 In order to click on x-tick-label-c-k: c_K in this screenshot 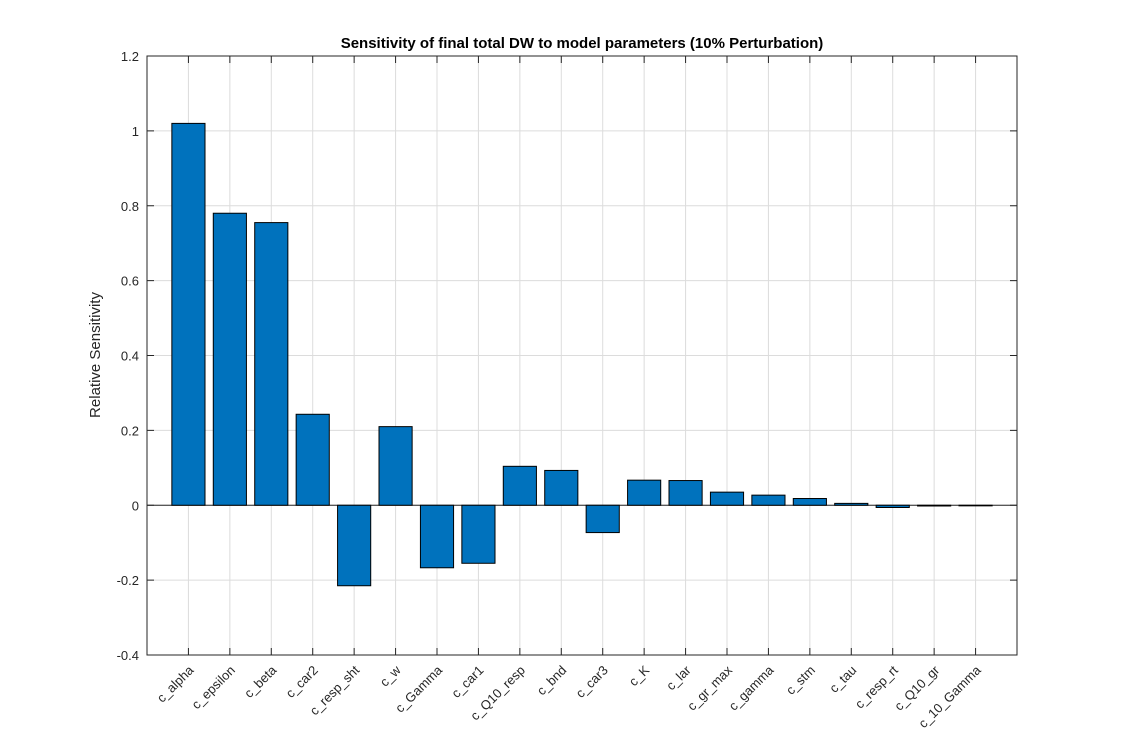, I will do `click(639, 675)`.